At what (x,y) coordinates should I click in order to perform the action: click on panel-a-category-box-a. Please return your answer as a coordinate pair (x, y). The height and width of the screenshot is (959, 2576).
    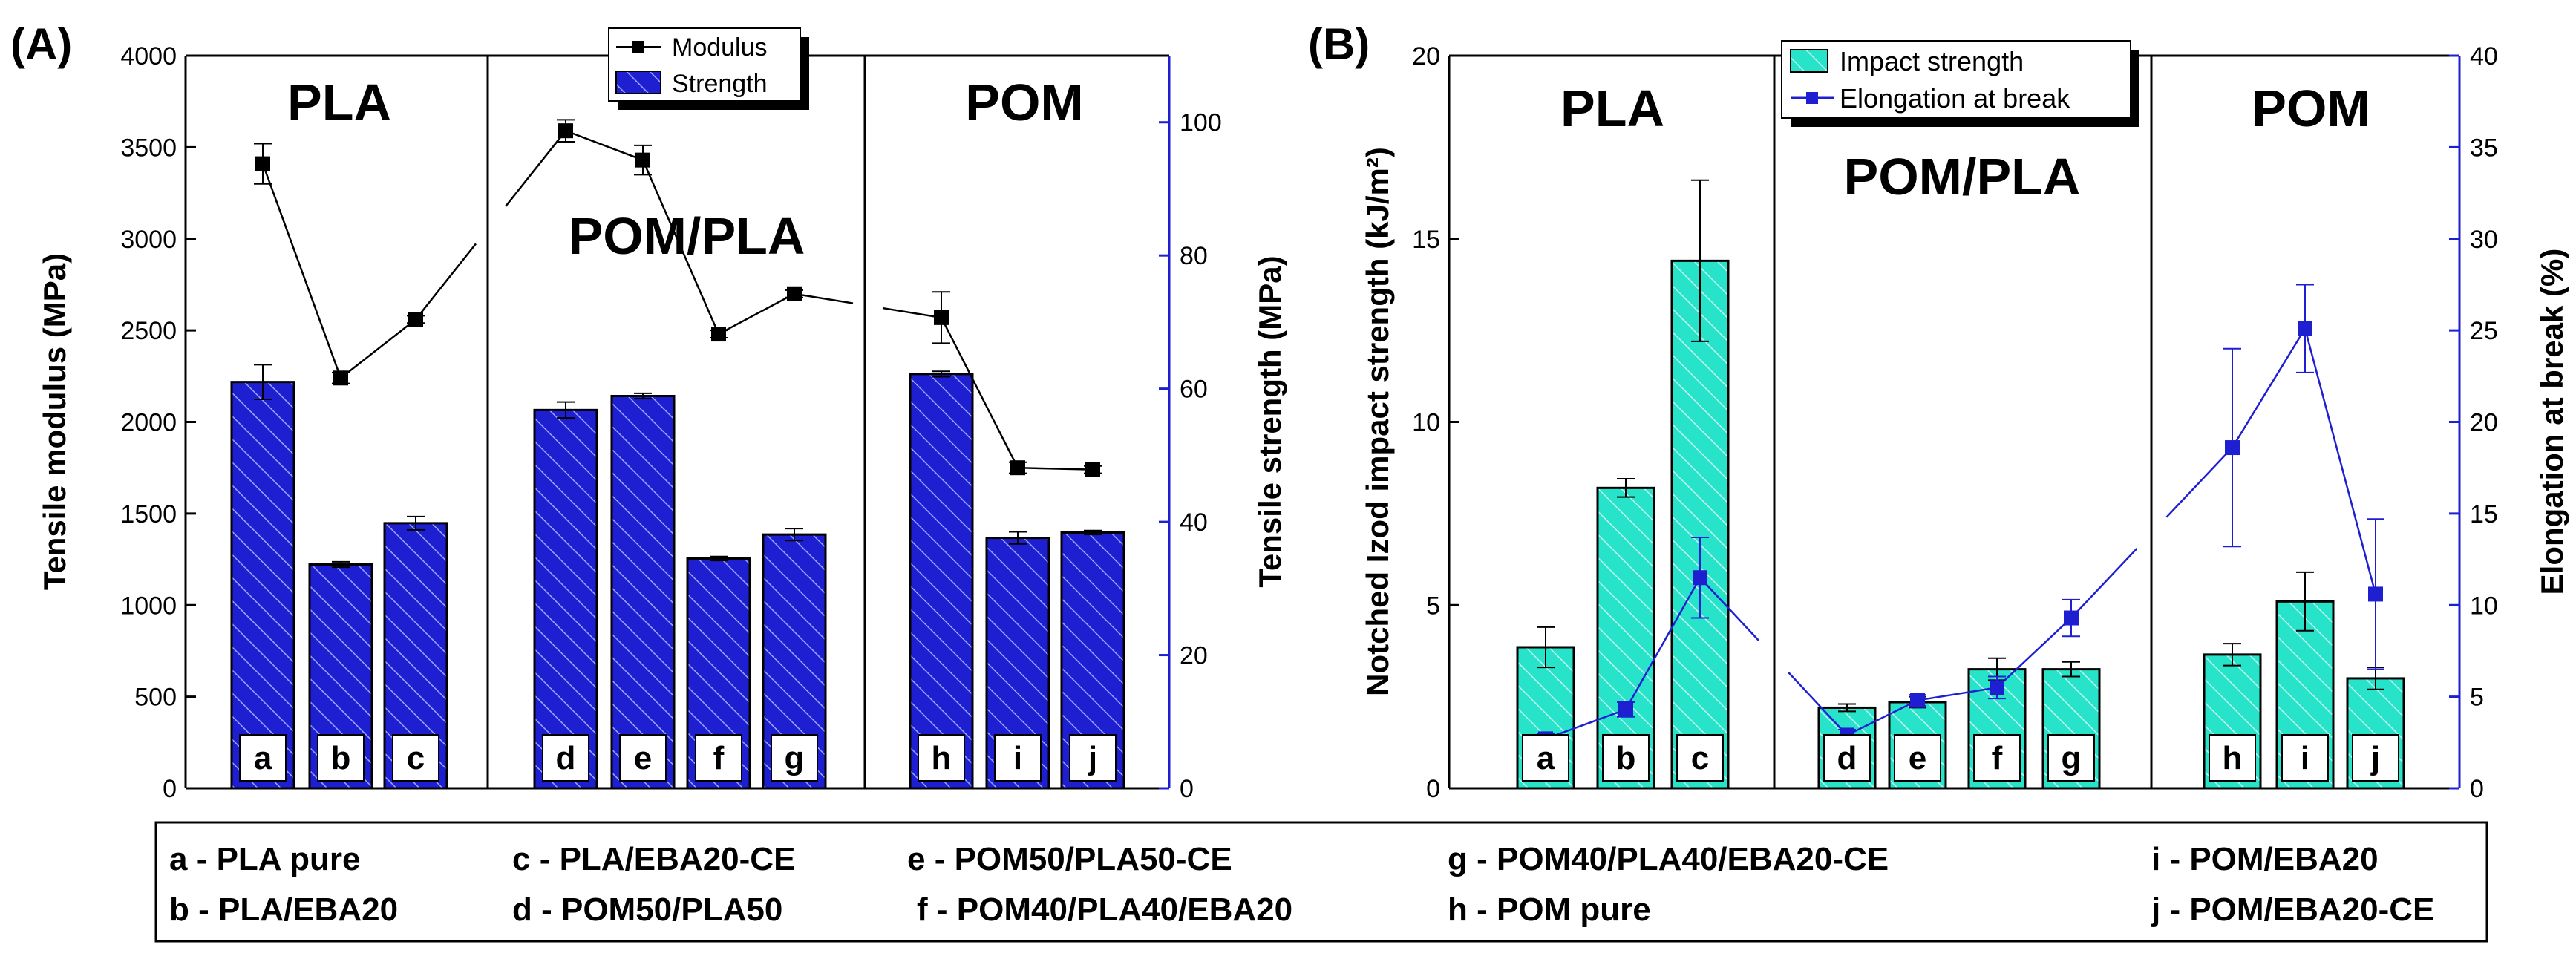
    Looking at the image, I should click on (263, 758).